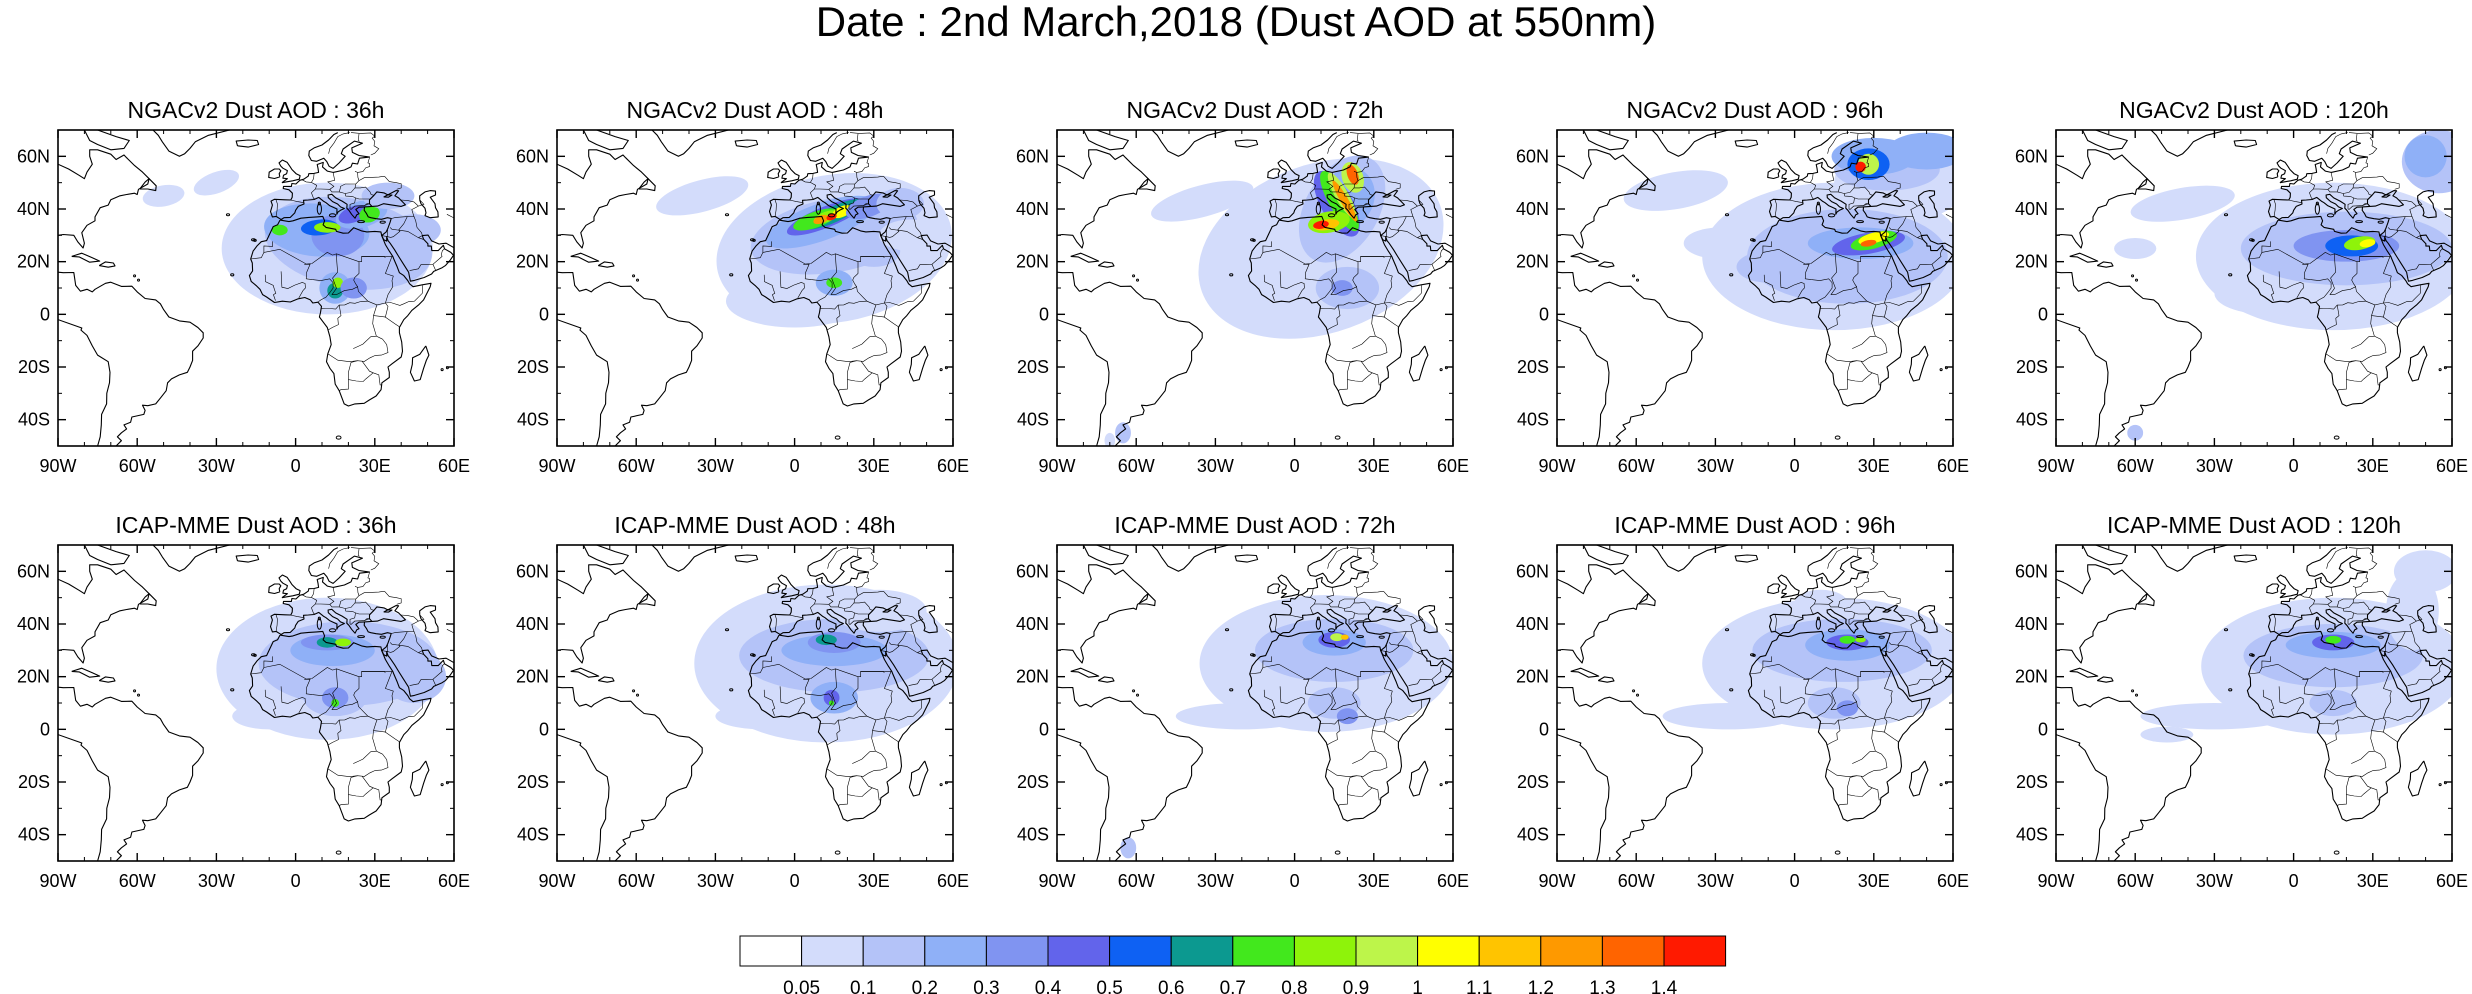  I want to click on x-tick-label: 30E, so click(874, 881).